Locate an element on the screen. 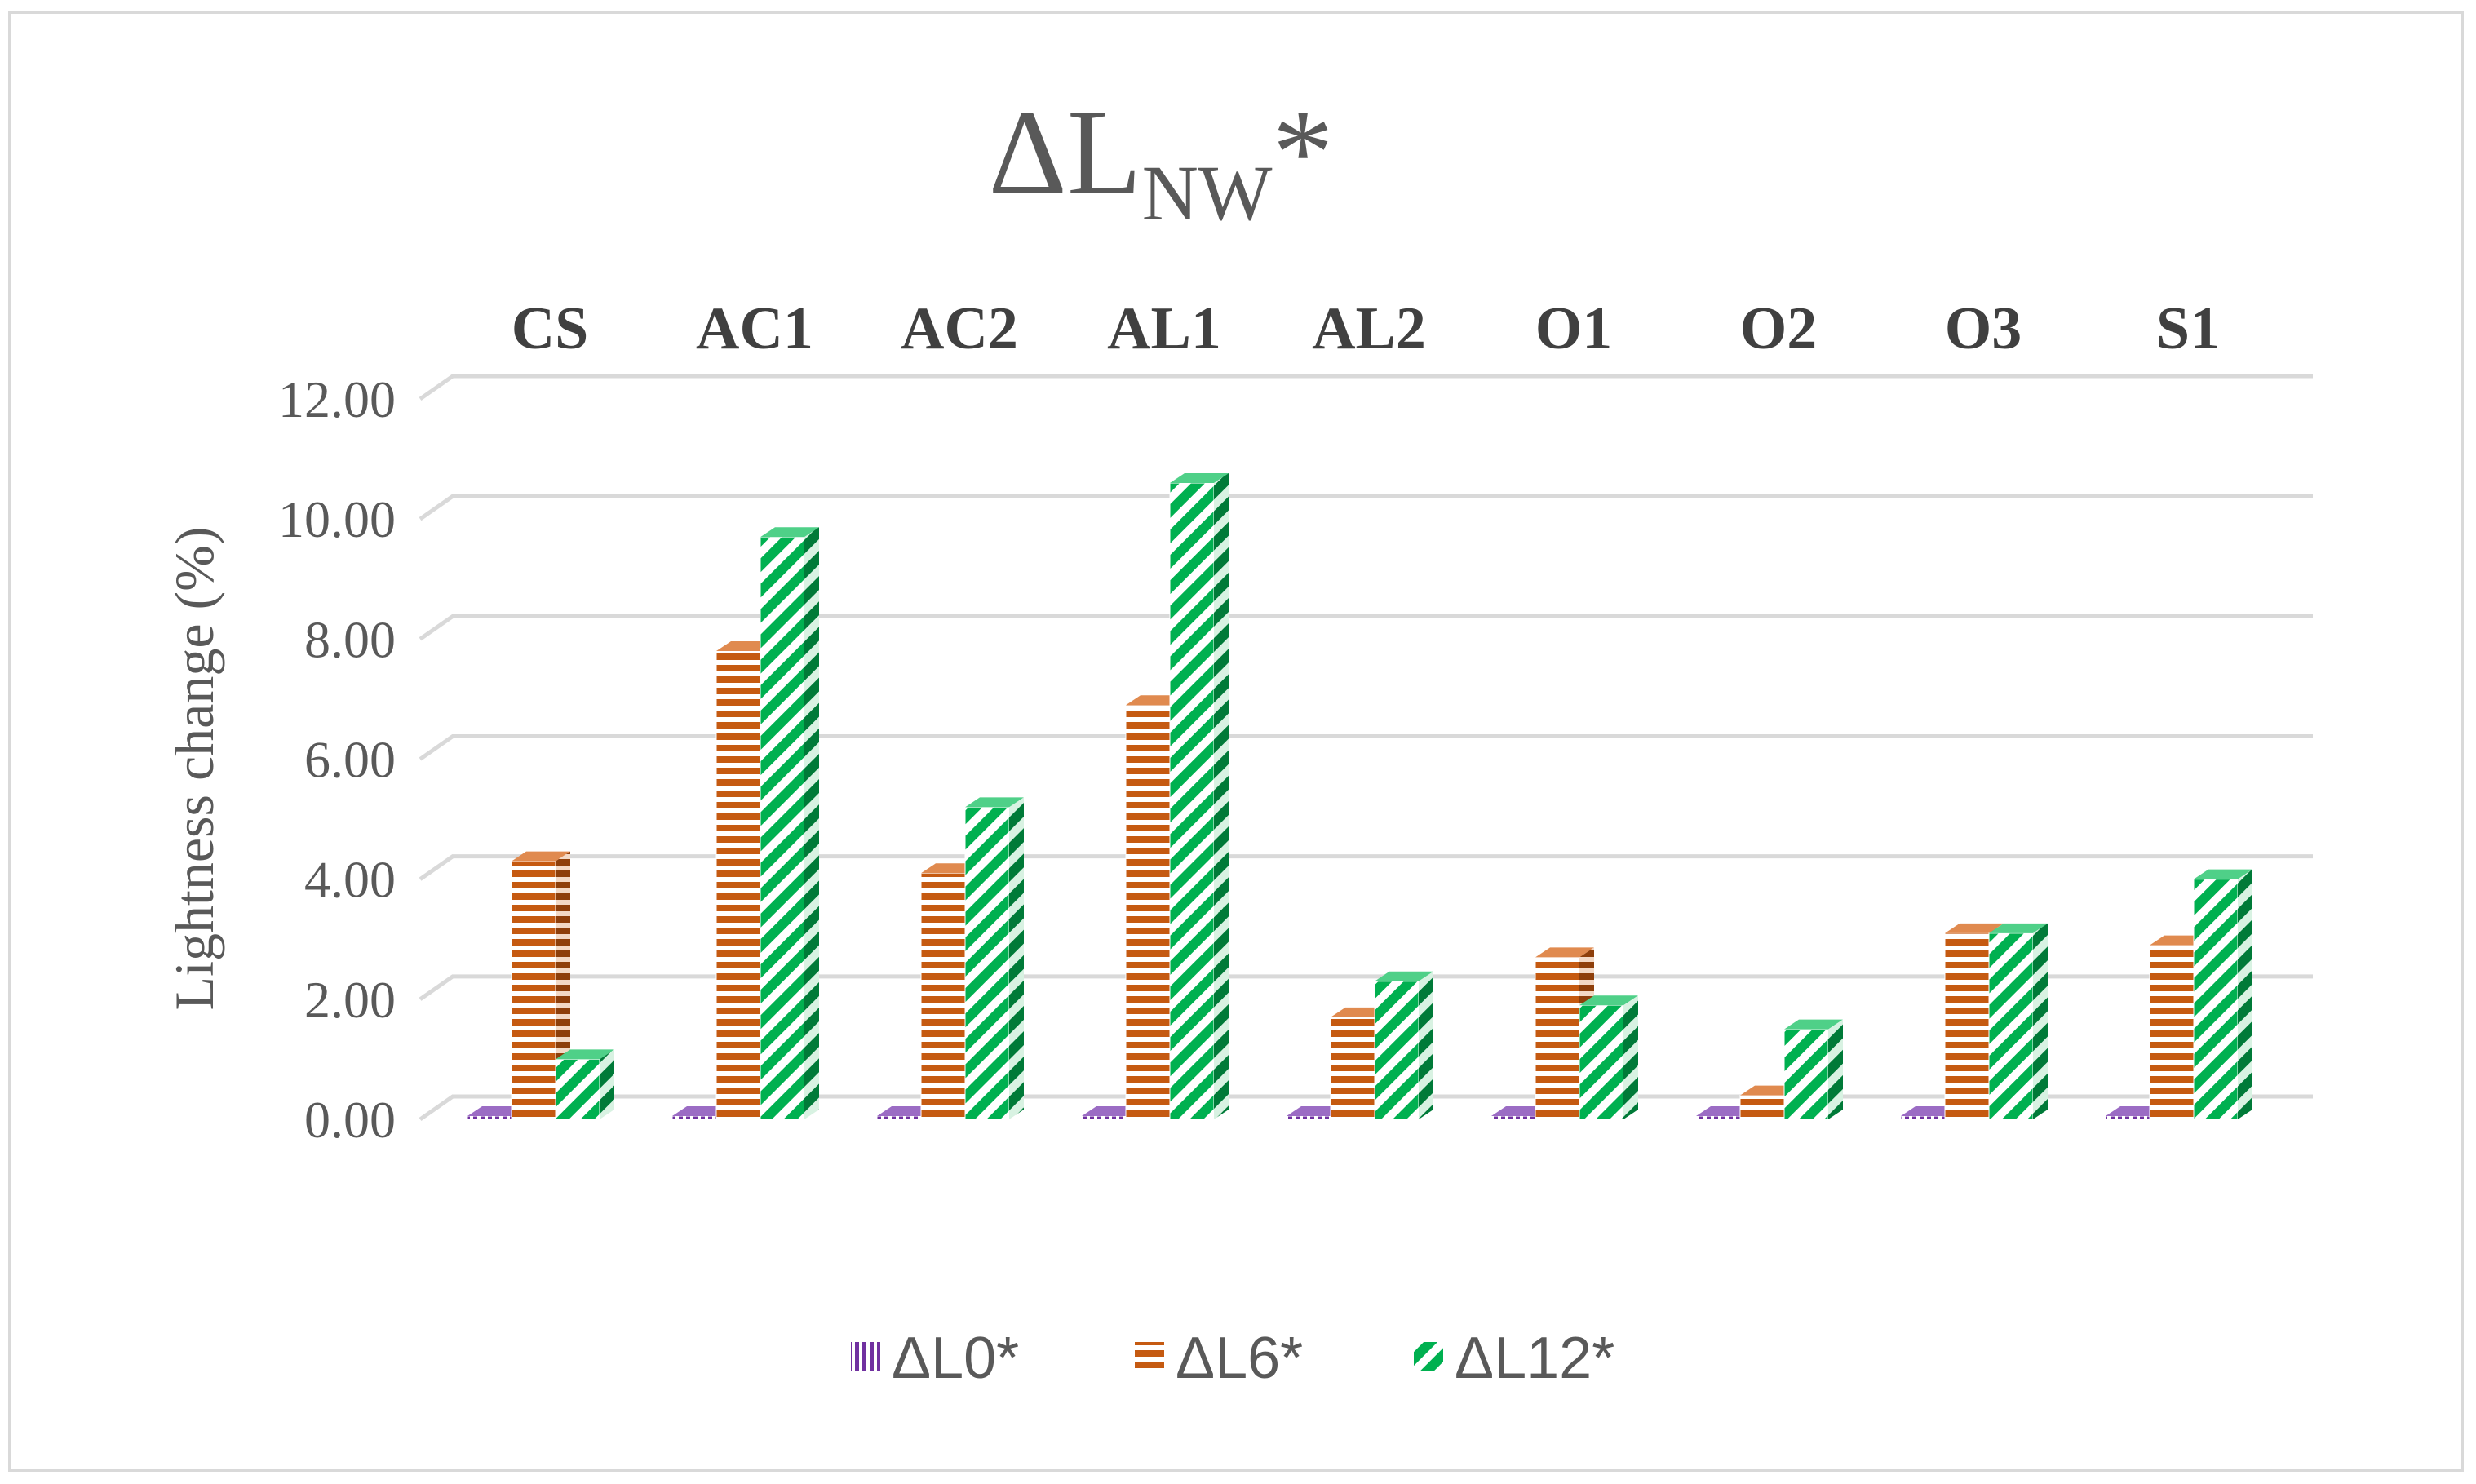 The height and width of the screenshot is (1484, 2476). legend: ΔL0* ΔL6* ΔL12* is located at coordinates (1232, 1358).